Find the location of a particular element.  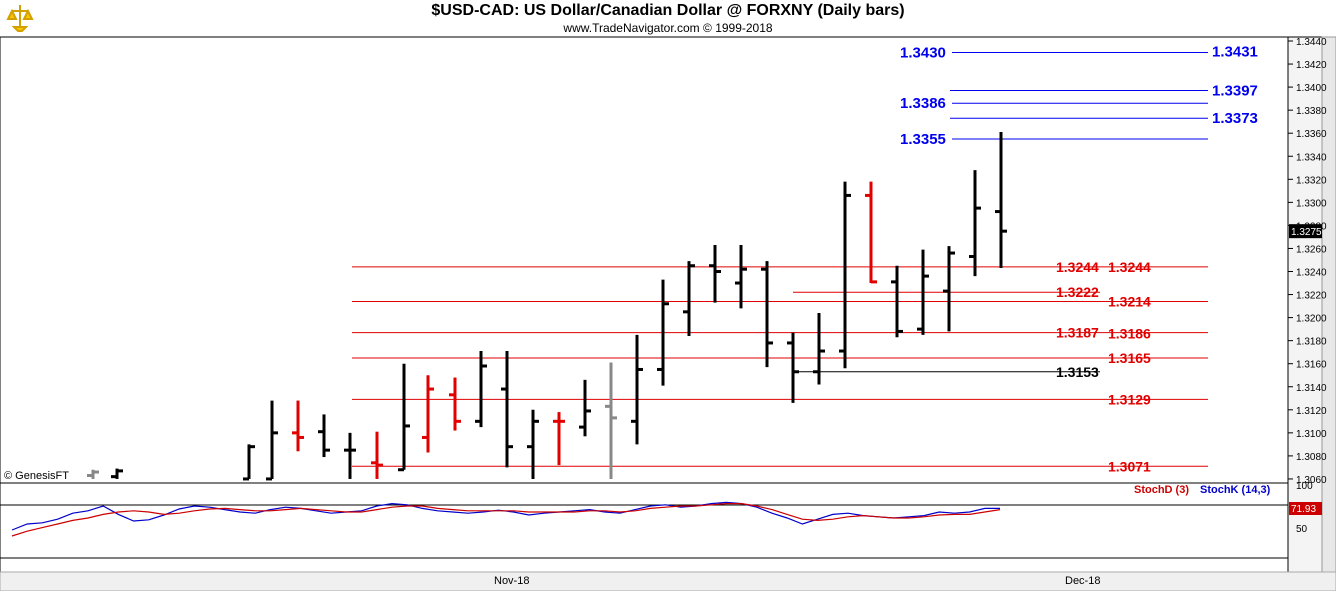

last-price-box is located at coordinates (1305, 231).